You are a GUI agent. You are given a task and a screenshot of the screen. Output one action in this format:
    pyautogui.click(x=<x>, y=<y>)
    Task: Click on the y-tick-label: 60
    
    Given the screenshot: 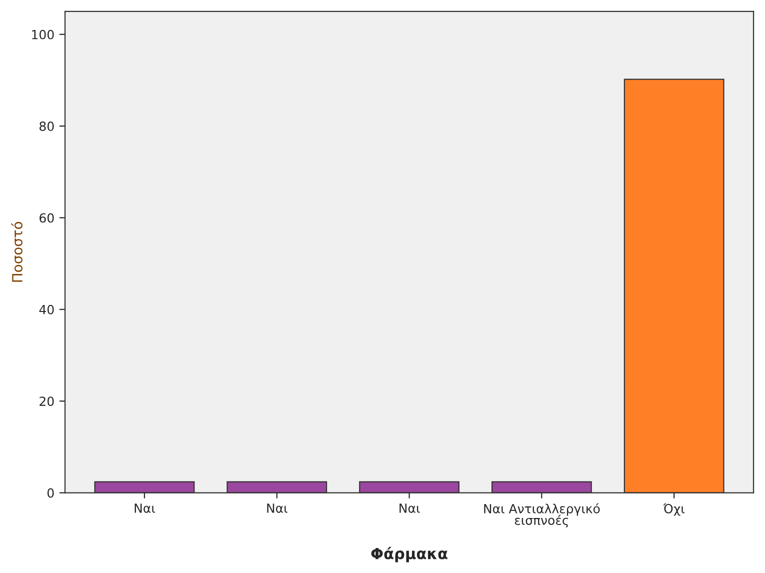 What is the action you would take?
    pyautogui.click(x=47, y=218)
    